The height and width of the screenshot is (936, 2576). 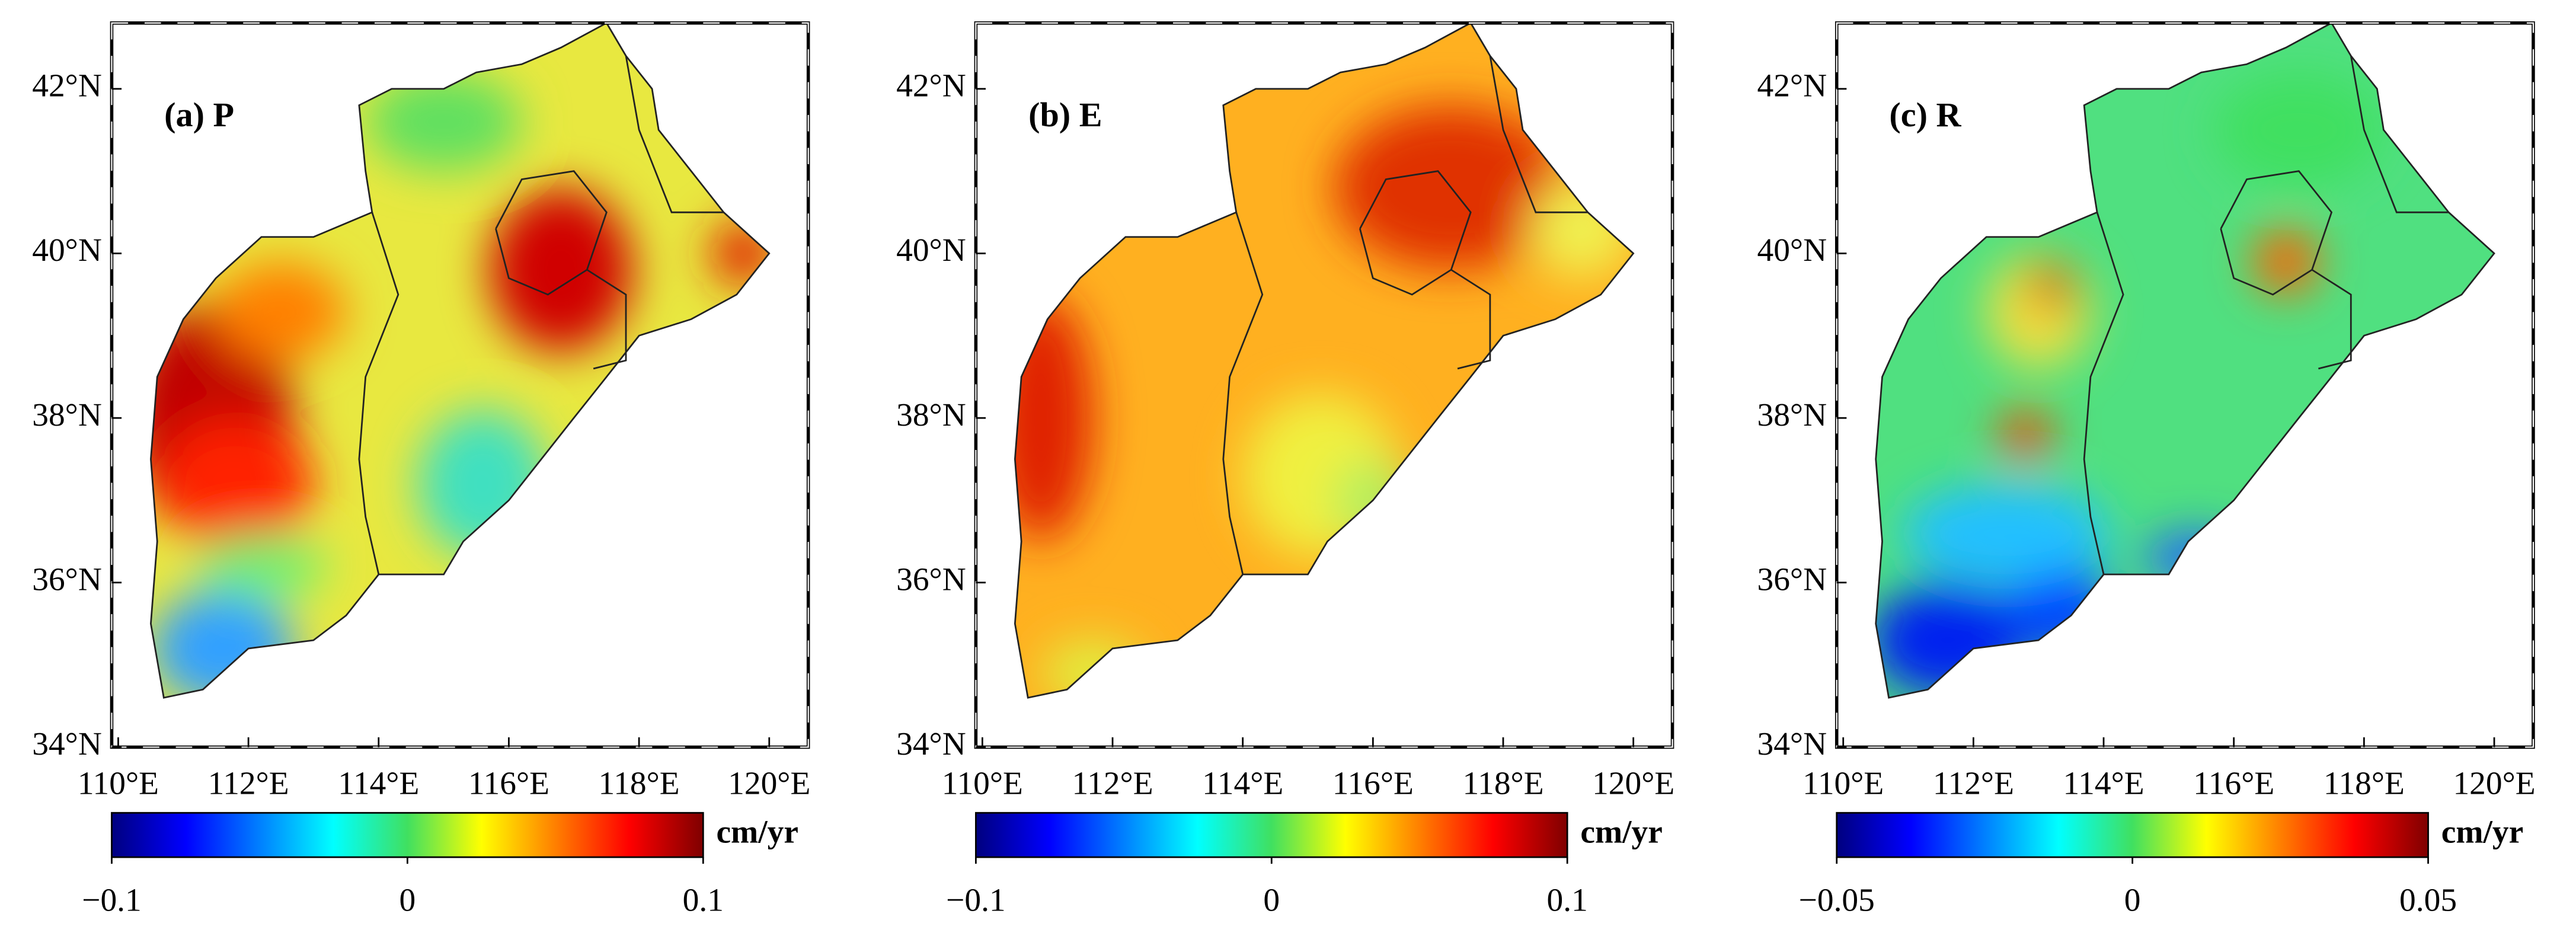 What do you see at coordinates (2428, 899) in the screenshot?
I see `colorbar-tick-label: 0.05` at bounding box center [2428, 899].